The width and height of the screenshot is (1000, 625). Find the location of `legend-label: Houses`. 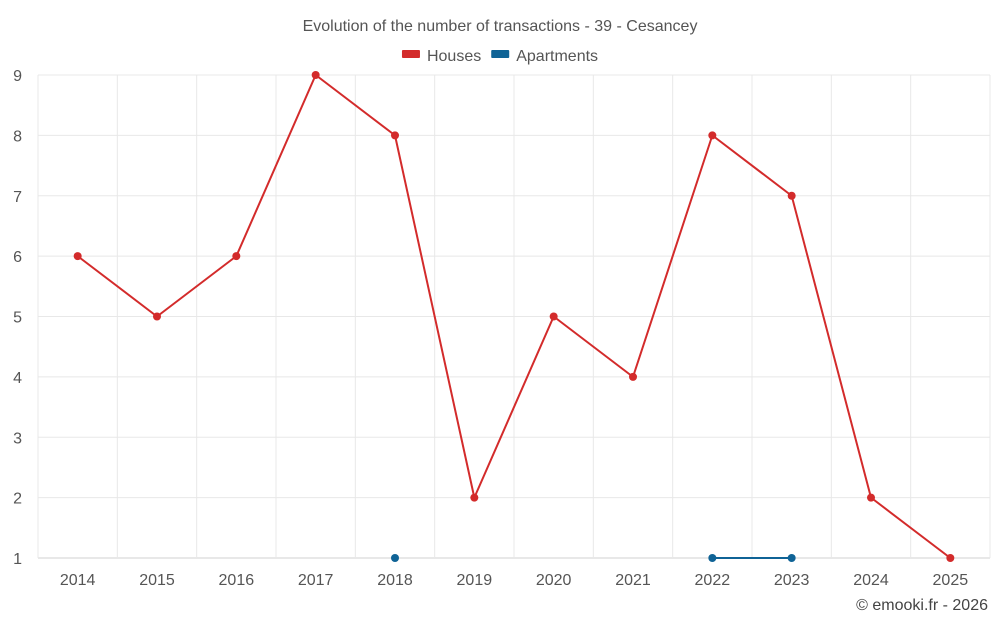

legend-label: Houses is located at coordinates (454, 56).